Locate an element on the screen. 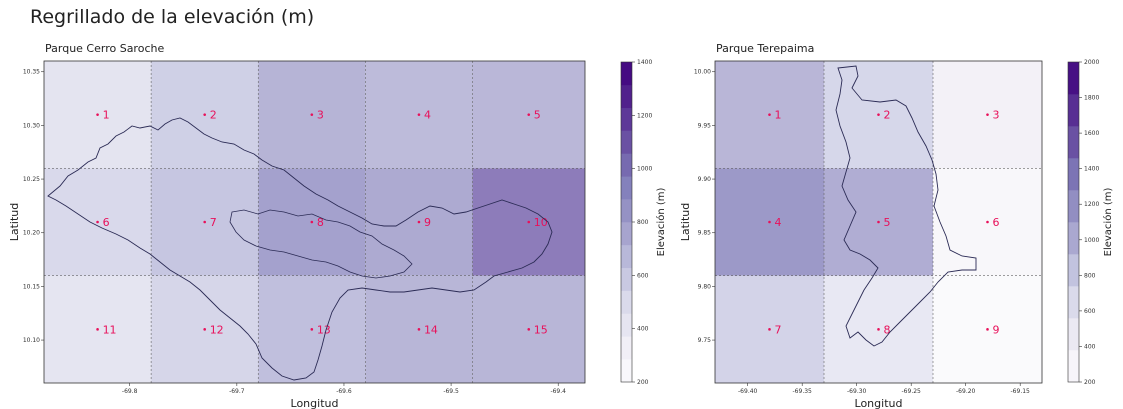 This screenshot has width=1123, height=409. grid-cell-label: 15 is located at coordinates (541, 329).